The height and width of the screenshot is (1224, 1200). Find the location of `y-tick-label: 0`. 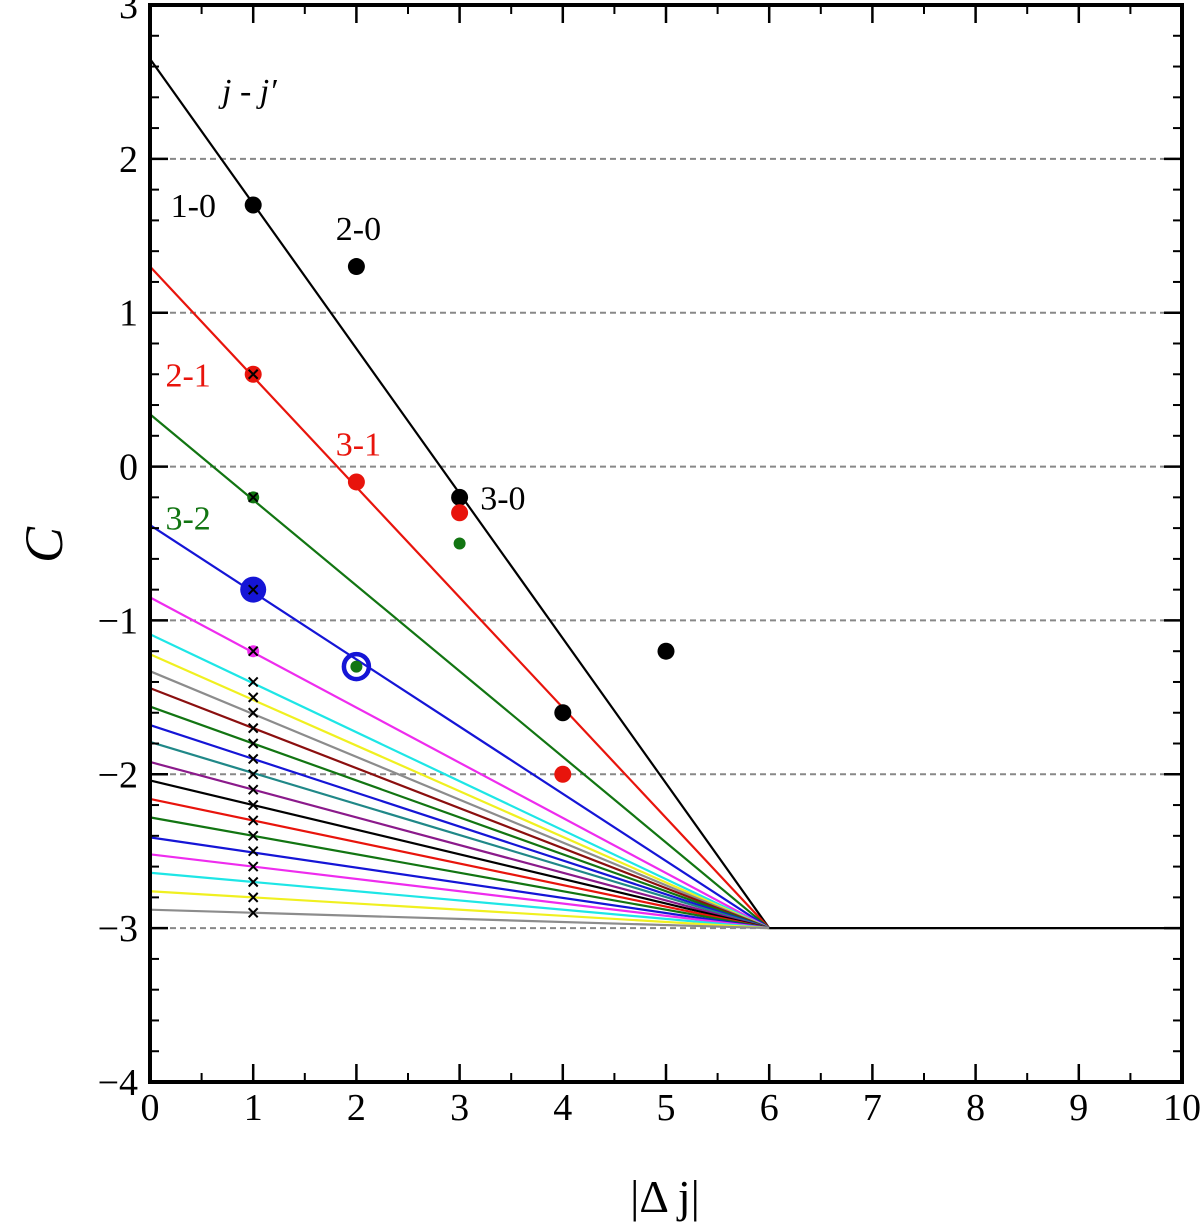

y-tick-label: 0 is located at coordinates (128, 468).